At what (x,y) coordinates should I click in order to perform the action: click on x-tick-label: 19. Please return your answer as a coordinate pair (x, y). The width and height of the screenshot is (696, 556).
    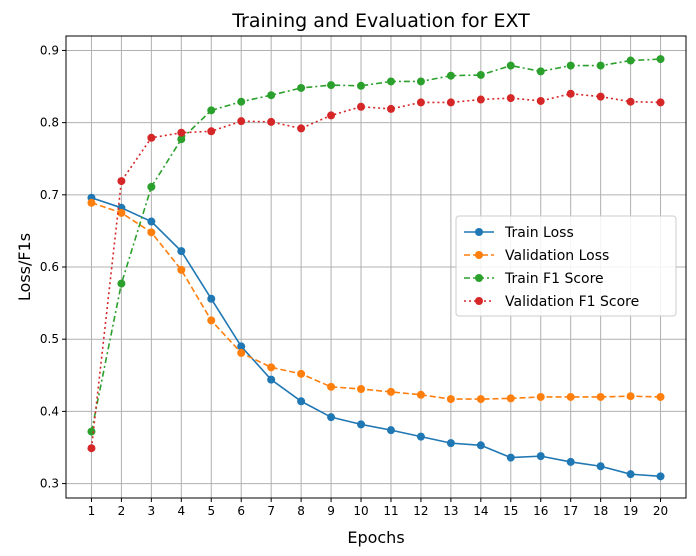
    Looking at the image, I should click on (630, 511).